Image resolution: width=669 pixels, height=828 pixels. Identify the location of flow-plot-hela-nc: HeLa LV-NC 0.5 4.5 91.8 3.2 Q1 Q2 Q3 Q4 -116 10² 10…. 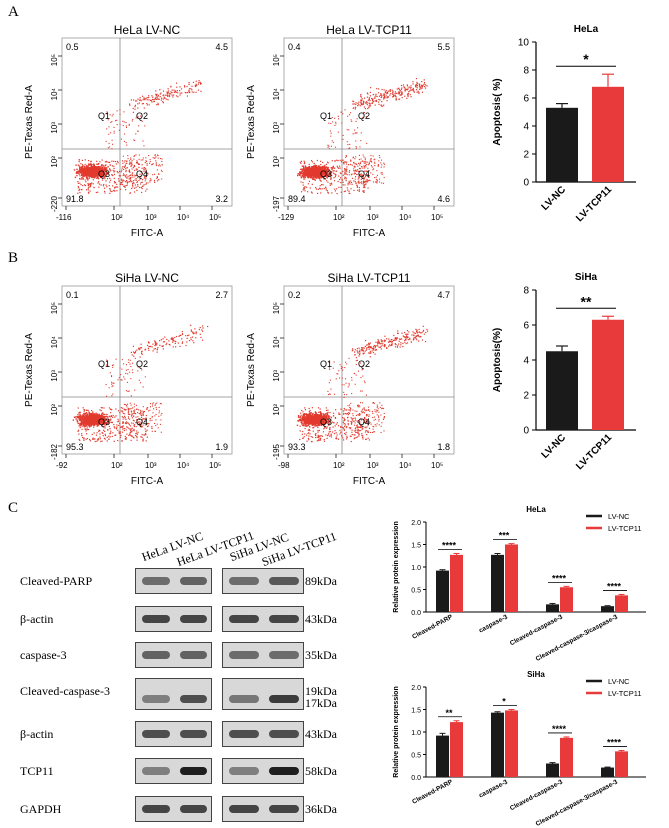
(132, 132).